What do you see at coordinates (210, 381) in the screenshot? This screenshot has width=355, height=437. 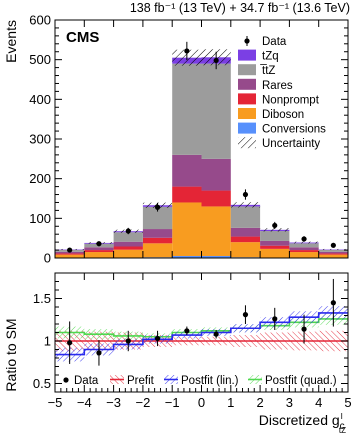 I see `ratio-legend-label: Postfit (lin.)` at bounding box center [210, 381].